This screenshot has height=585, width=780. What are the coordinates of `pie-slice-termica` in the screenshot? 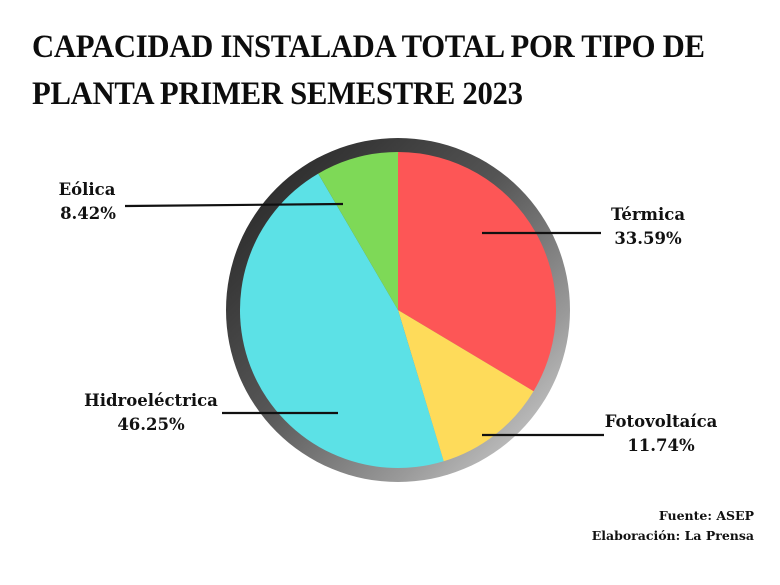 It's located at (477, 272).